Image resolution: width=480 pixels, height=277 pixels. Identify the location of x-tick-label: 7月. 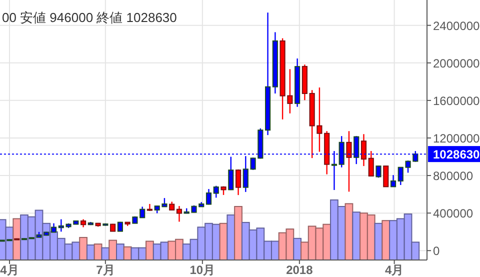
(105, 270).